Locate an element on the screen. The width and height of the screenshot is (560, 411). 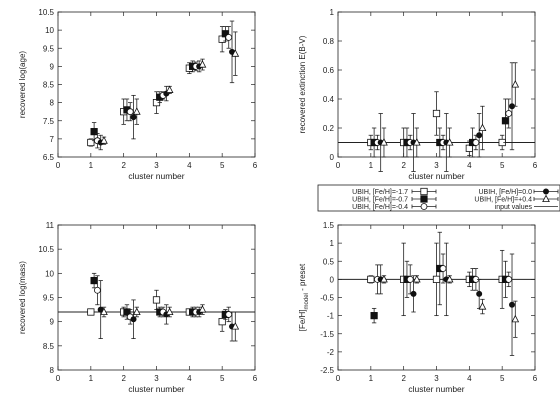
y-tick-label: 7 is located at coordinates (52, 139).